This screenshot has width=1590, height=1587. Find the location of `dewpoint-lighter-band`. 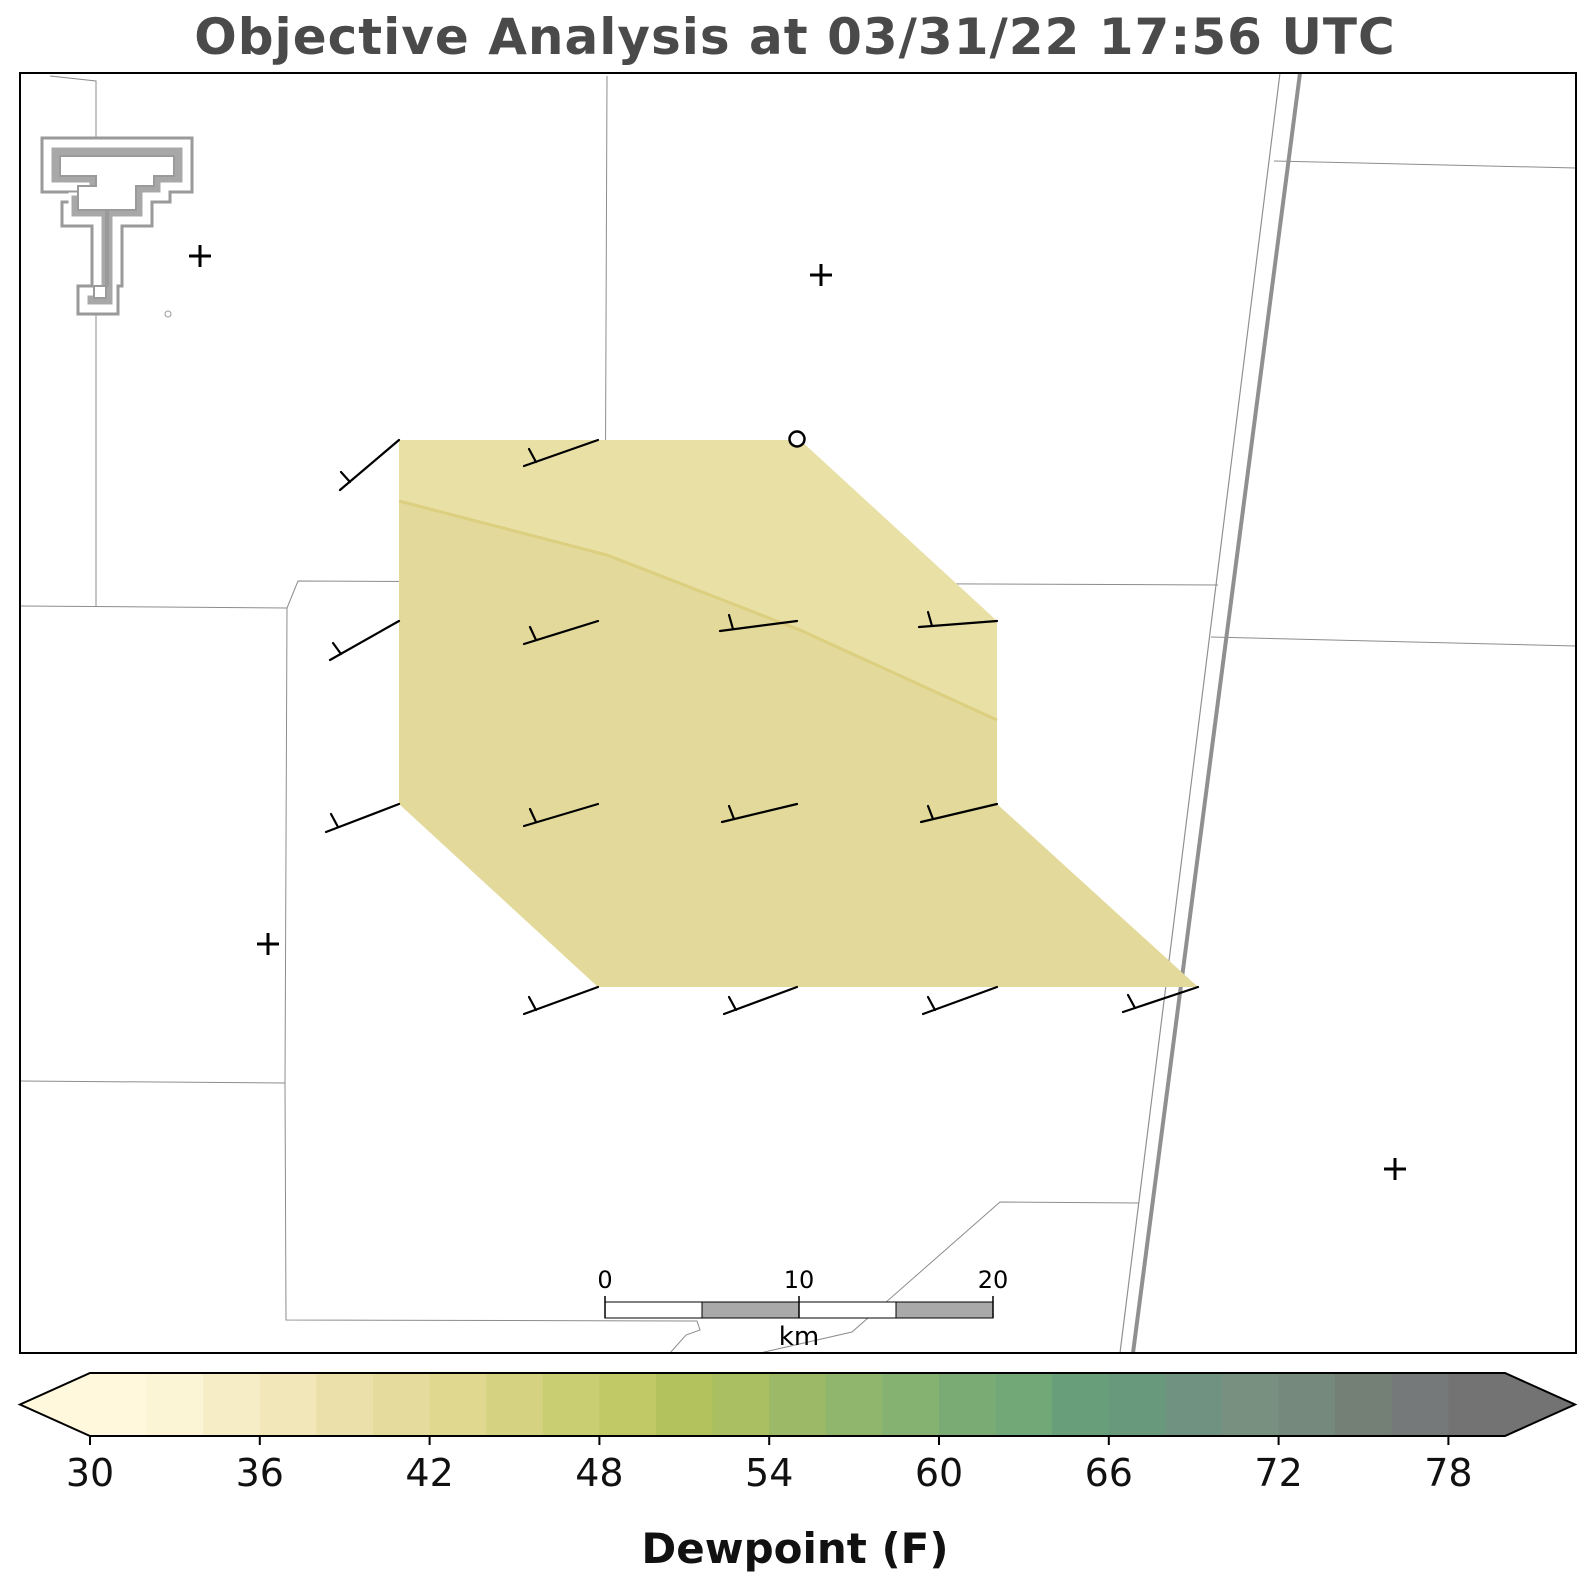

dewpoint-lighter-band is located at coordinates (698, 580).